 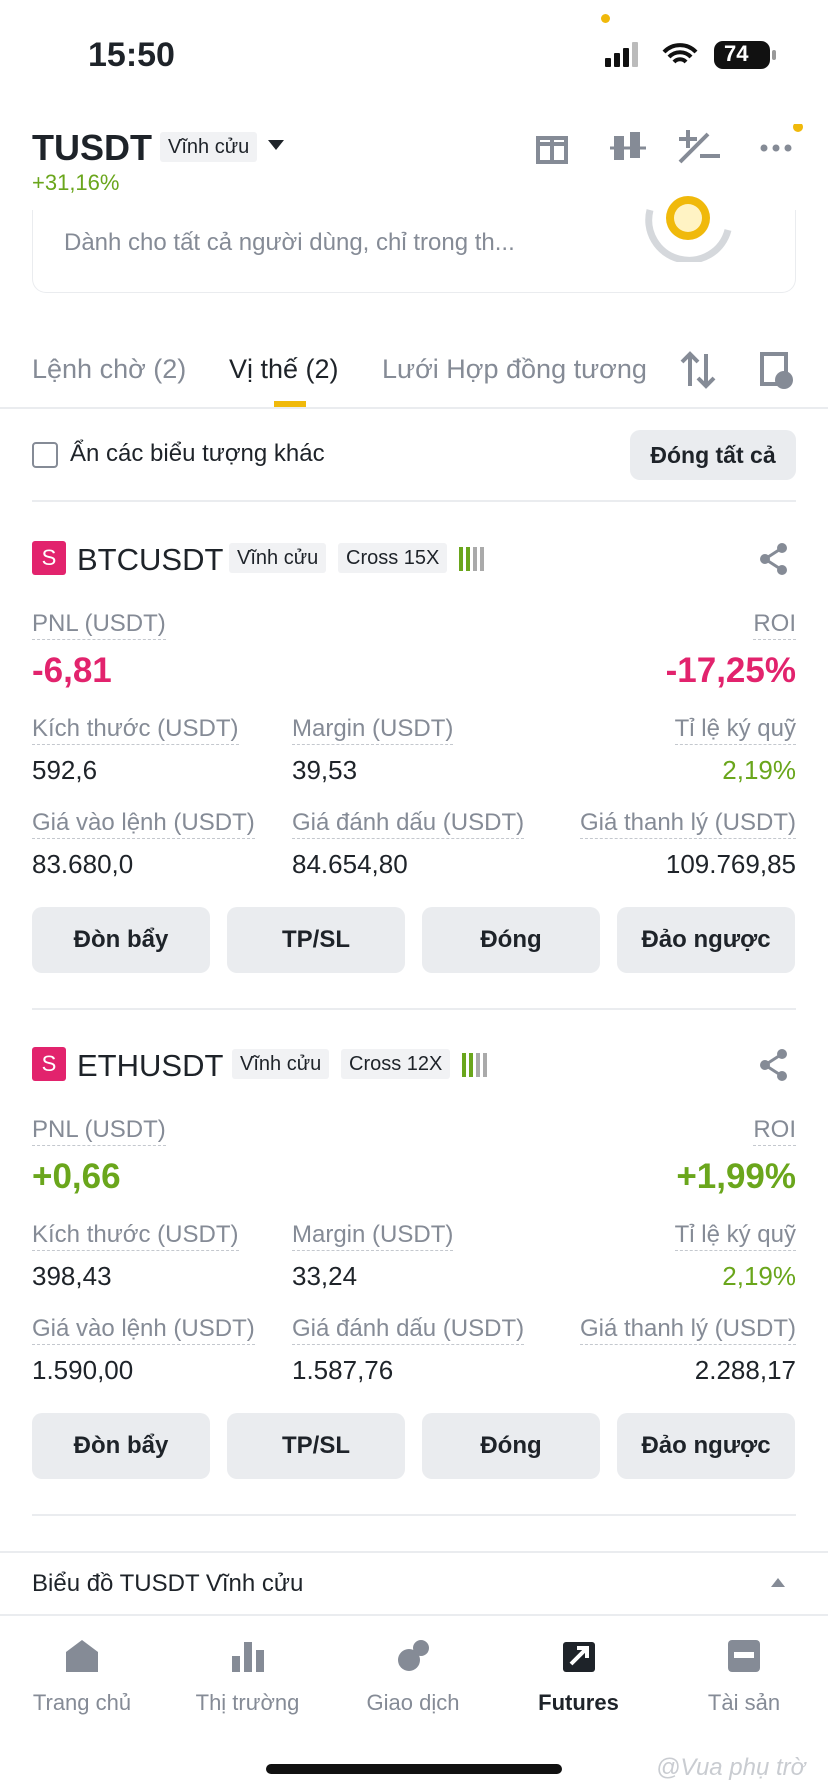 I want to click on banner, so click(x=414, y=251).